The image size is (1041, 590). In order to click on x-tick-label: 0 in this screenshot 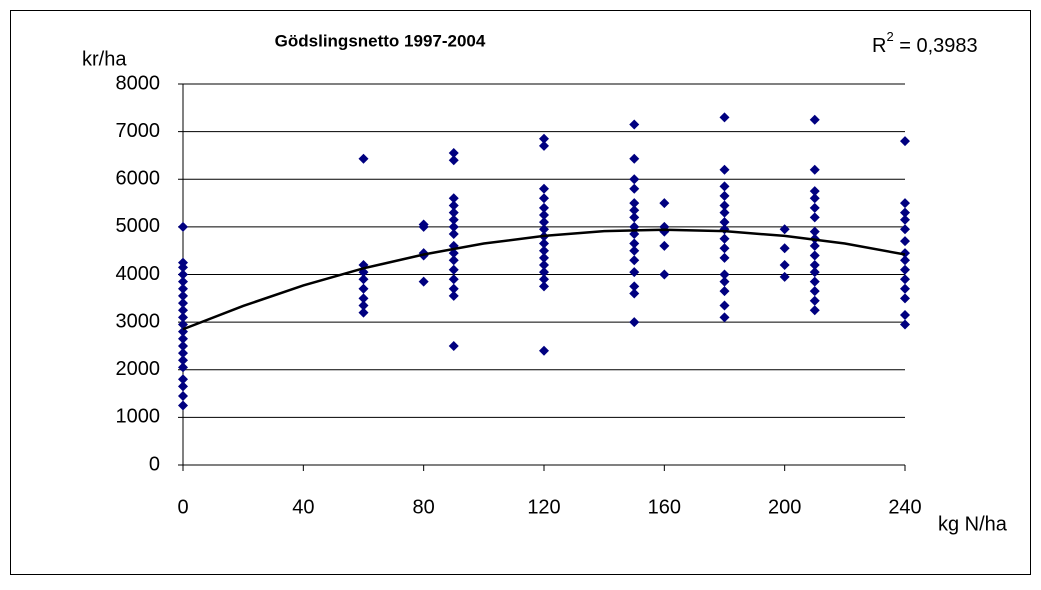, I will do `click(182, 507)`.